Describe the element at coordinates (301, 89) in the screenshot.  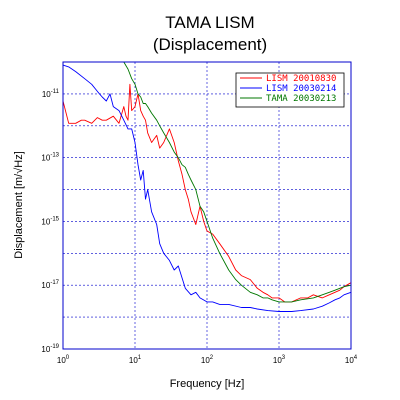
I see `legend-label-2: LISM 20030214` at that location.